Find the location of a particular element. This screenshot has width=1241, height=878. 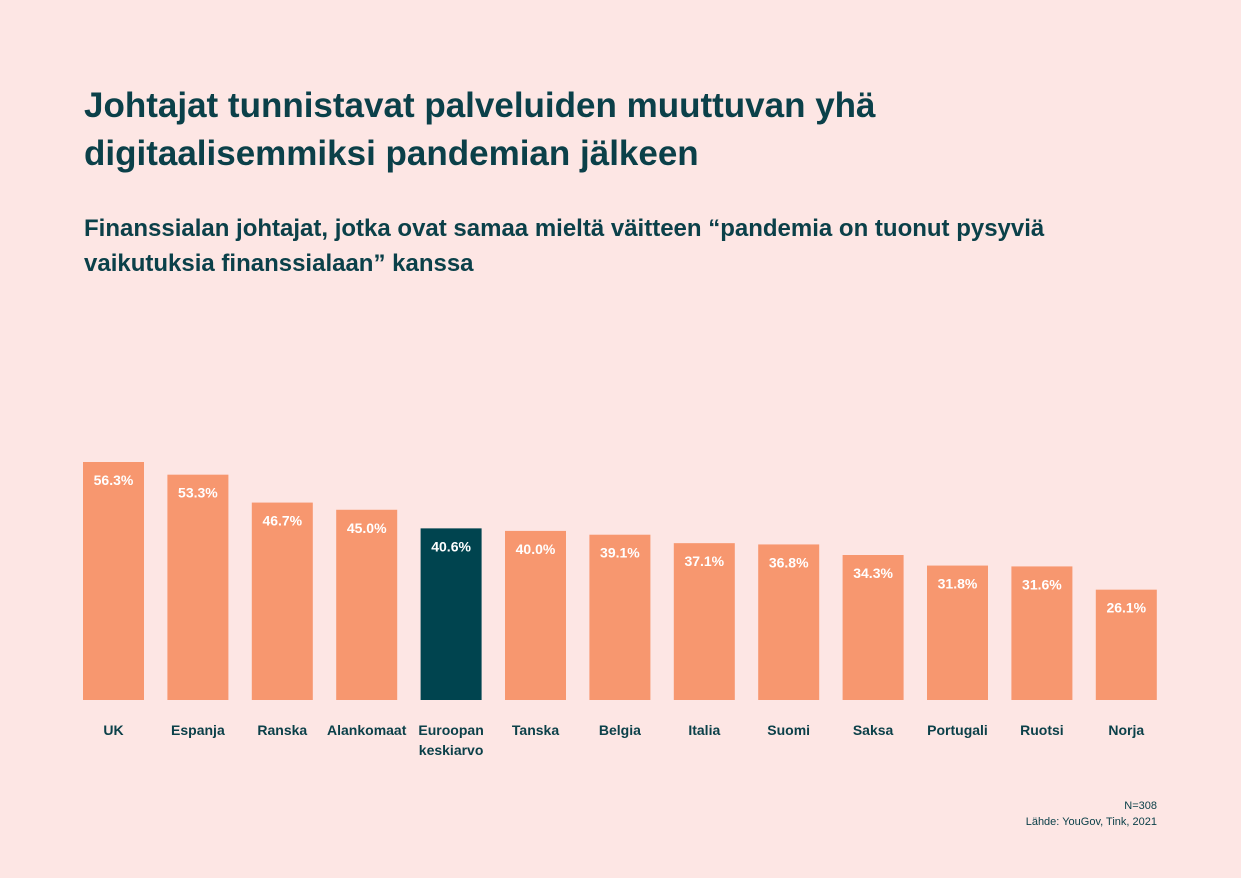

bar-value-label: 56.3% is located at coordinates (114, 480).